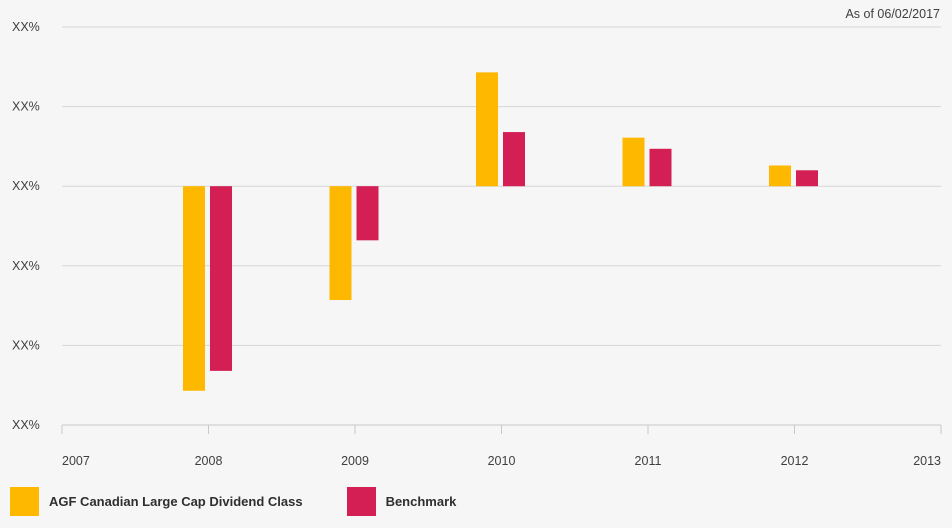 This screenshot has height=528, width=952. Describe the element at coordinates (26, 226) in the screenshot. I see `y-axis-tick-labels: XX% XX% XX% XX% XX% XX%` at that location.